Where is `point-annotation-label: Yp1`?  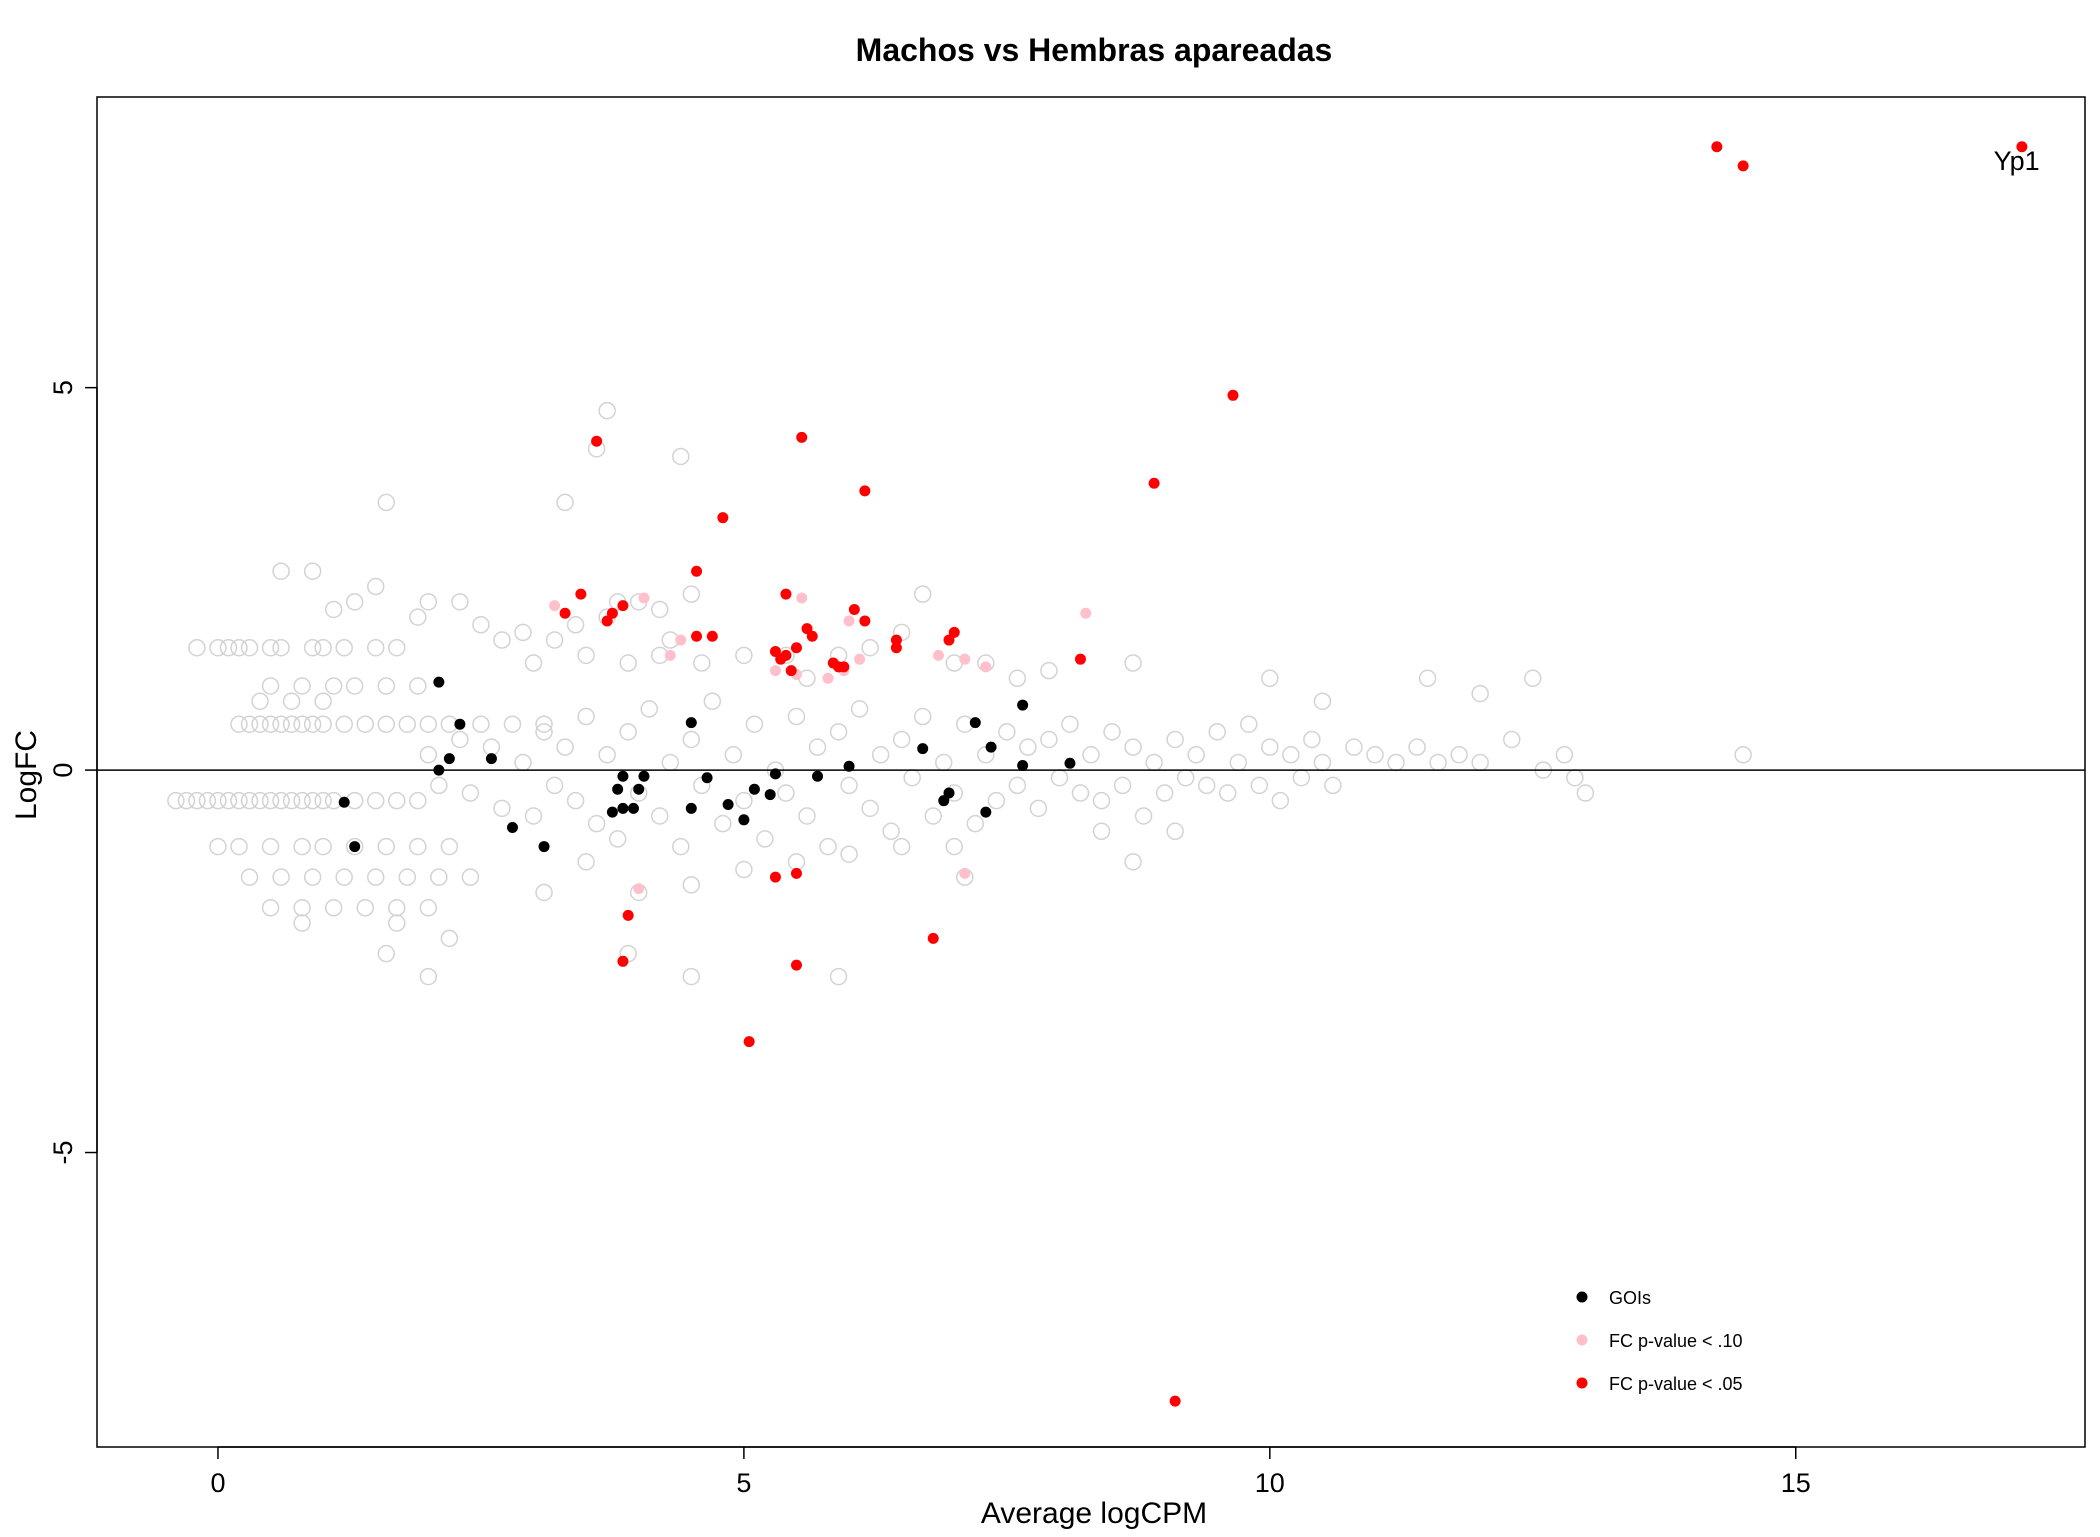 point-annotation-label: Yp1 is located at coordinates (2017, 161).